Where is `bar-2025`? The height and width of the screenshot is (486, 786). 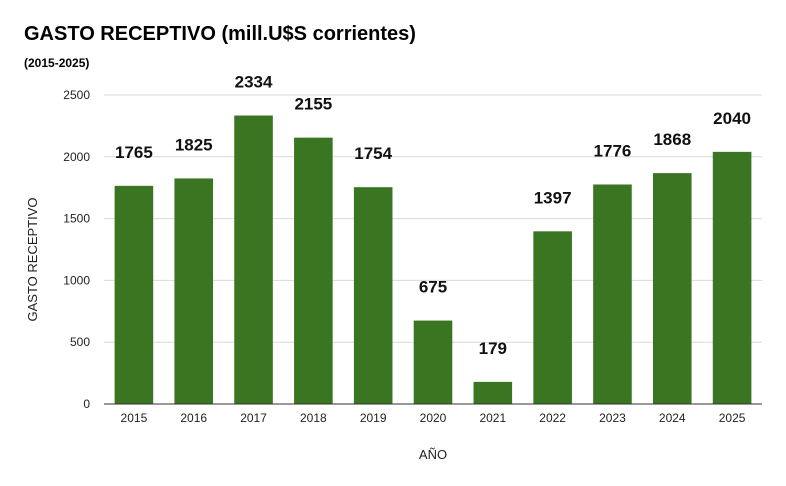 bar-2025 is located at coordinates (732, 277).